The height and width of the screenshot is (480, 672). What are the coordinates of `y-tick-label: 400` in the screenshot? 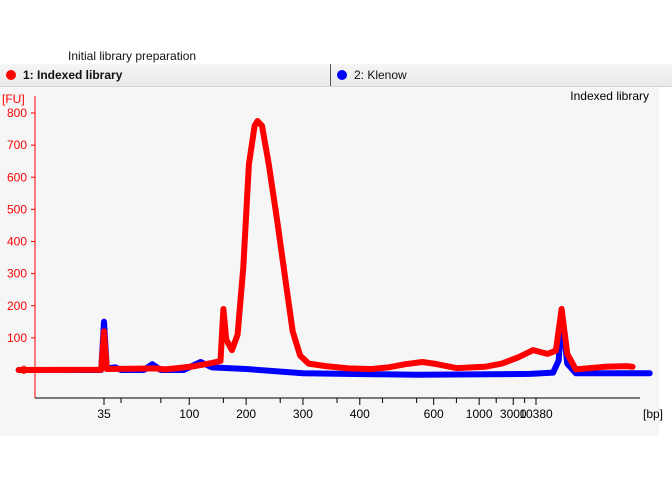 It's located at (17, 242).